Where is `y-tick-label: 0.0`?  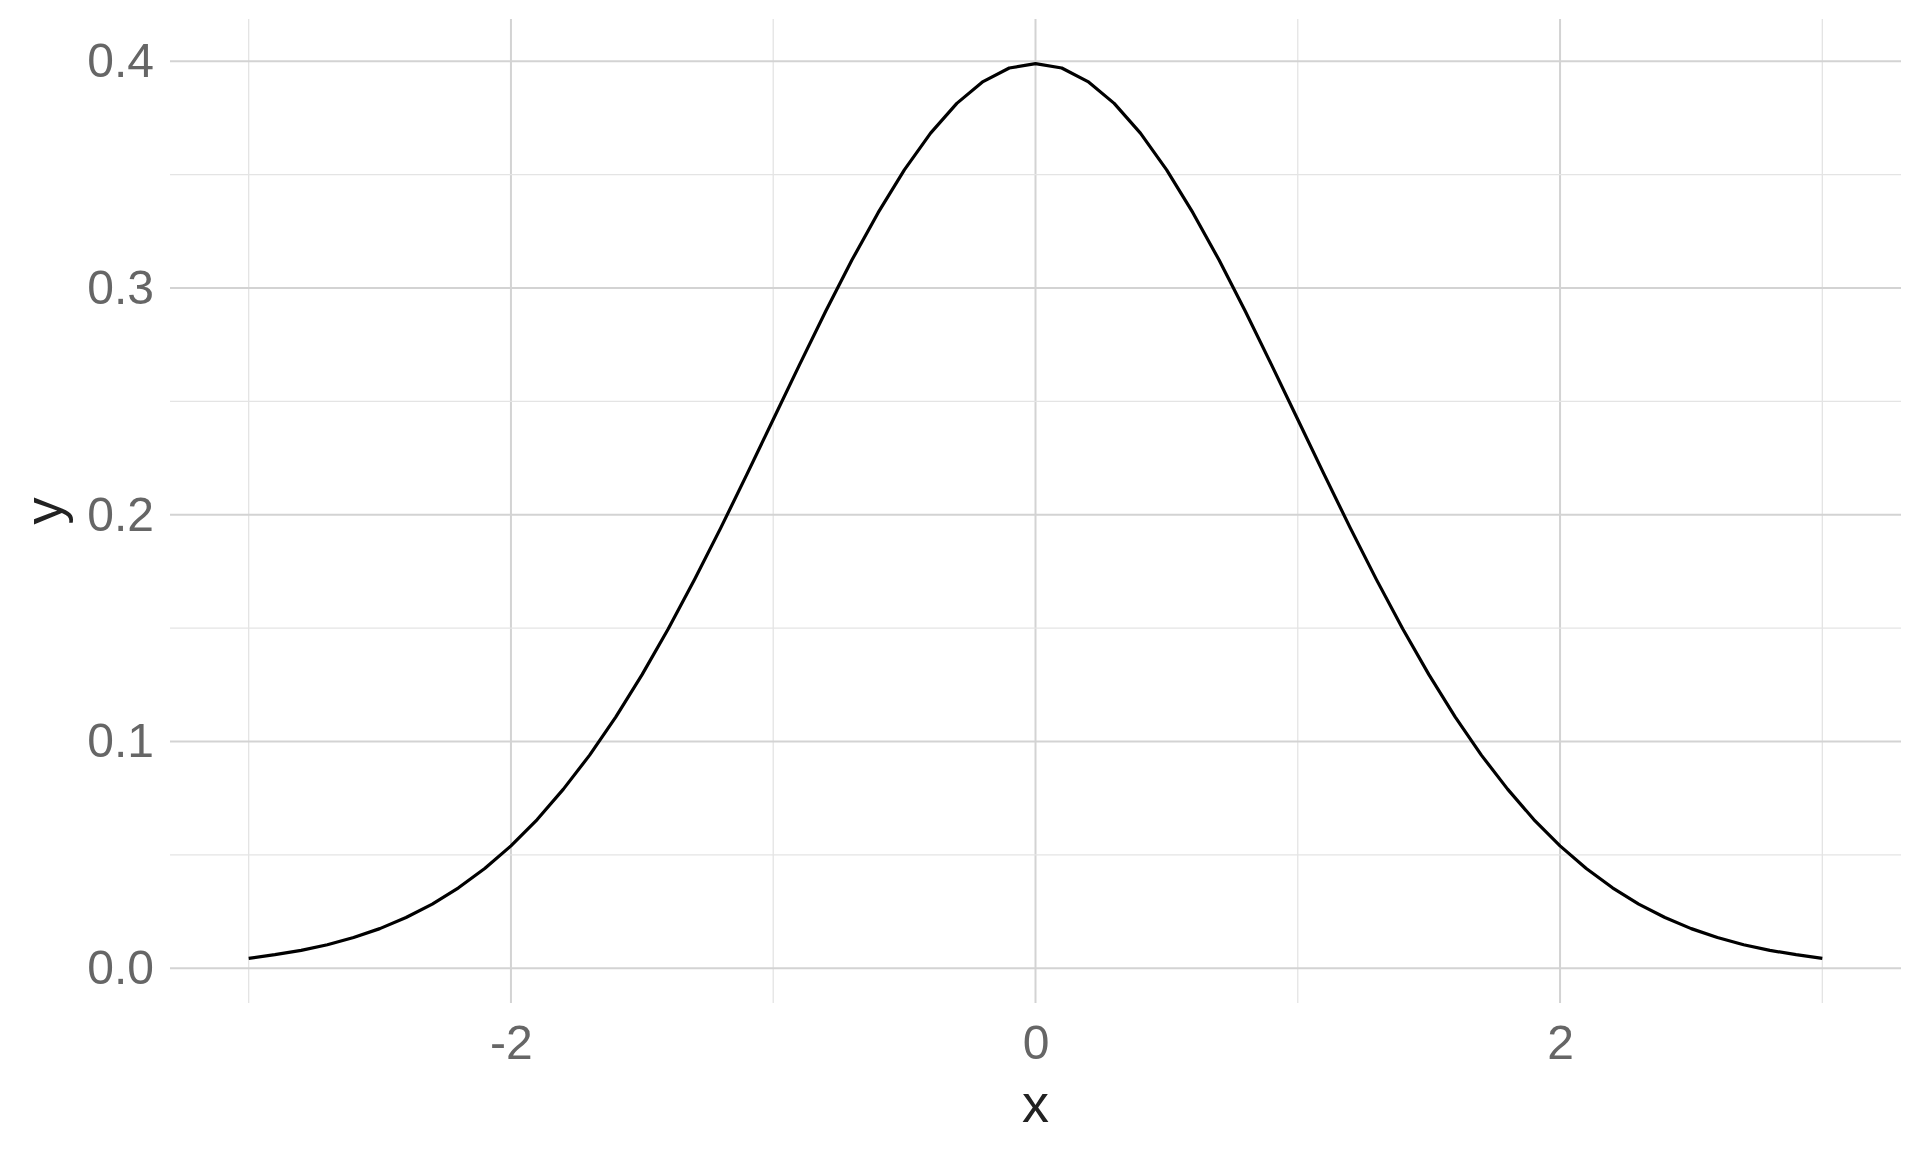 y-tick-label: 0.0 is located at coordinates (120, 968).